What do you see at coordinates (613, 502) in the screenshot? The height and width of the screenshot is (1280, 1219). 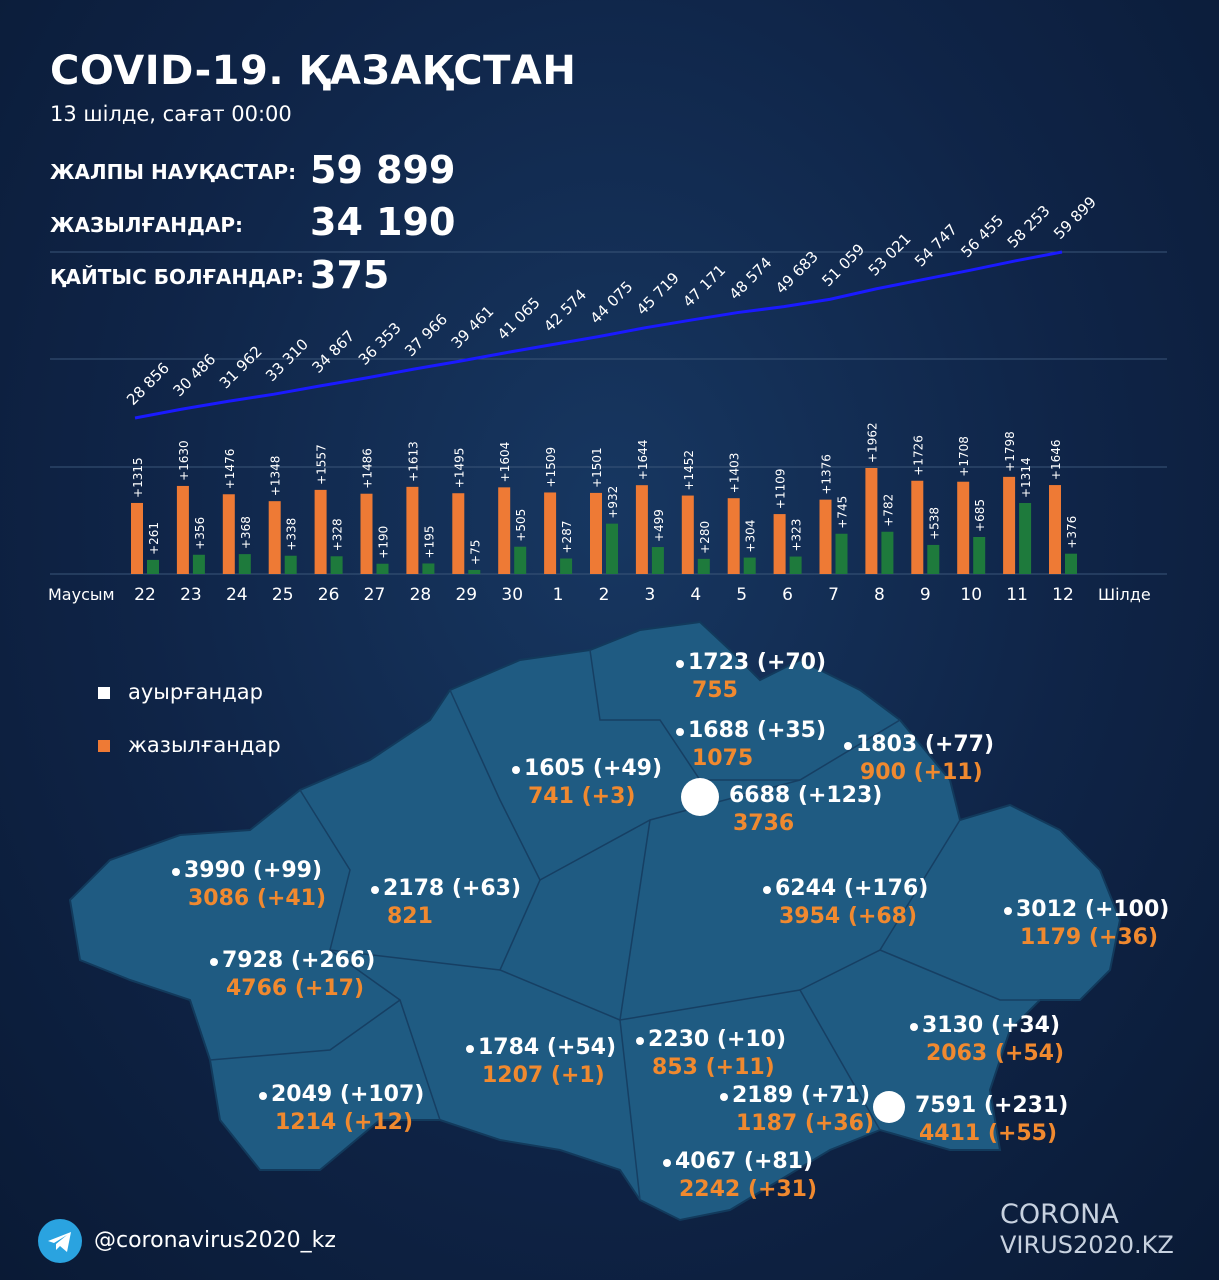 I see `recovered-bar-label: +932` at bounding box center [613, 502].